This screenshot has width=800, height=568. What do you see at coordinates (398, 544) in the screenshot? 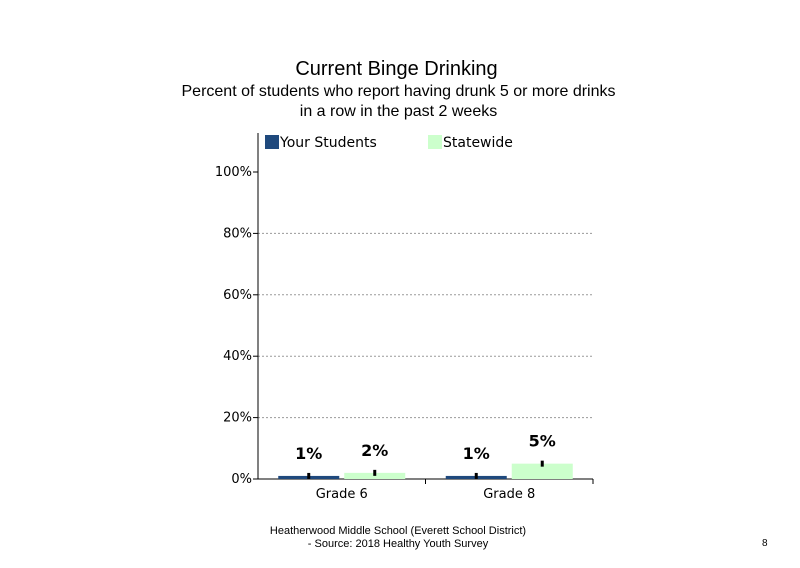
I see `footer-source: - Source: 2018 Healthy Youth Survey` at bounding box center [398, 544].